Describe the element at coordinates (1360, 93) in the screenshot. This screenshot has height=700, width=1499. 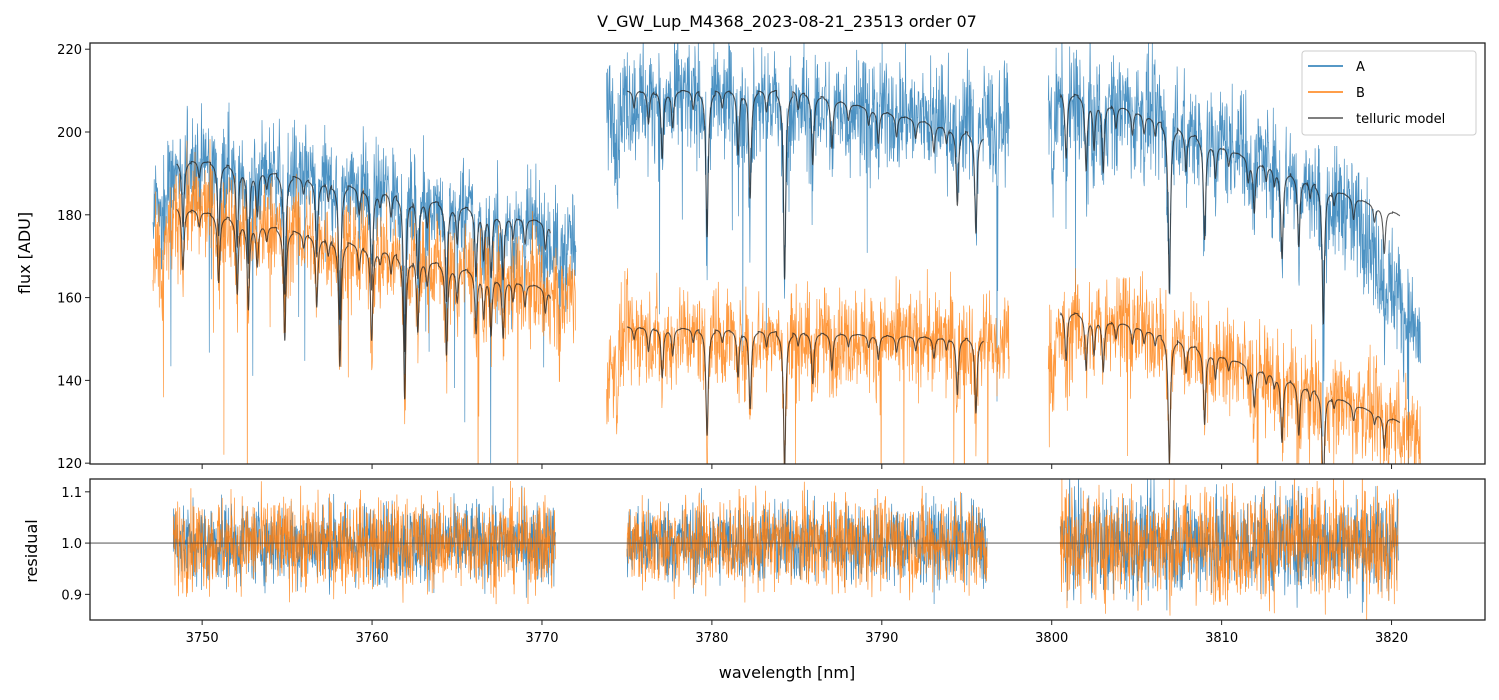
I see `legend-label-b: B` at that location.